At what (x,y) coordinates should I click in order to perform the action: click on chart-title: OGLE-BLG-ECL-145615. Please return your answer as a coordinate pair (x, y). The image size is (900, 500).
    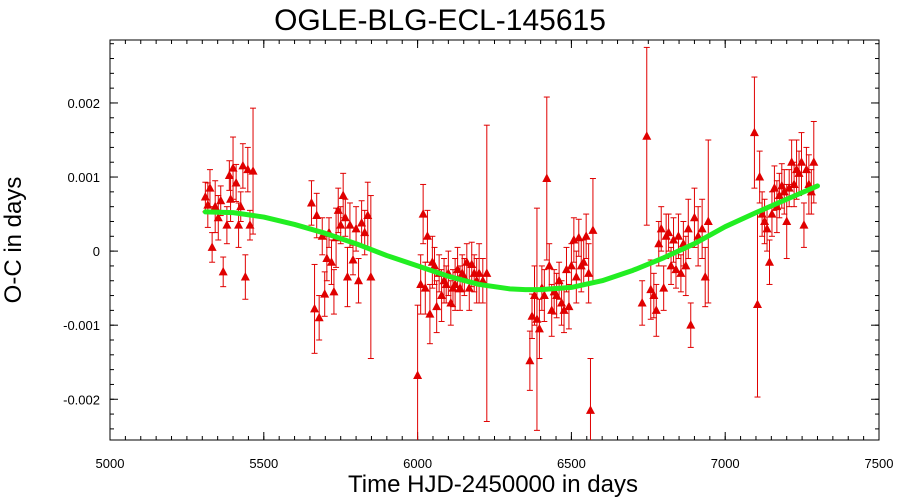
    Looking at the image, I should click on (440, 20).